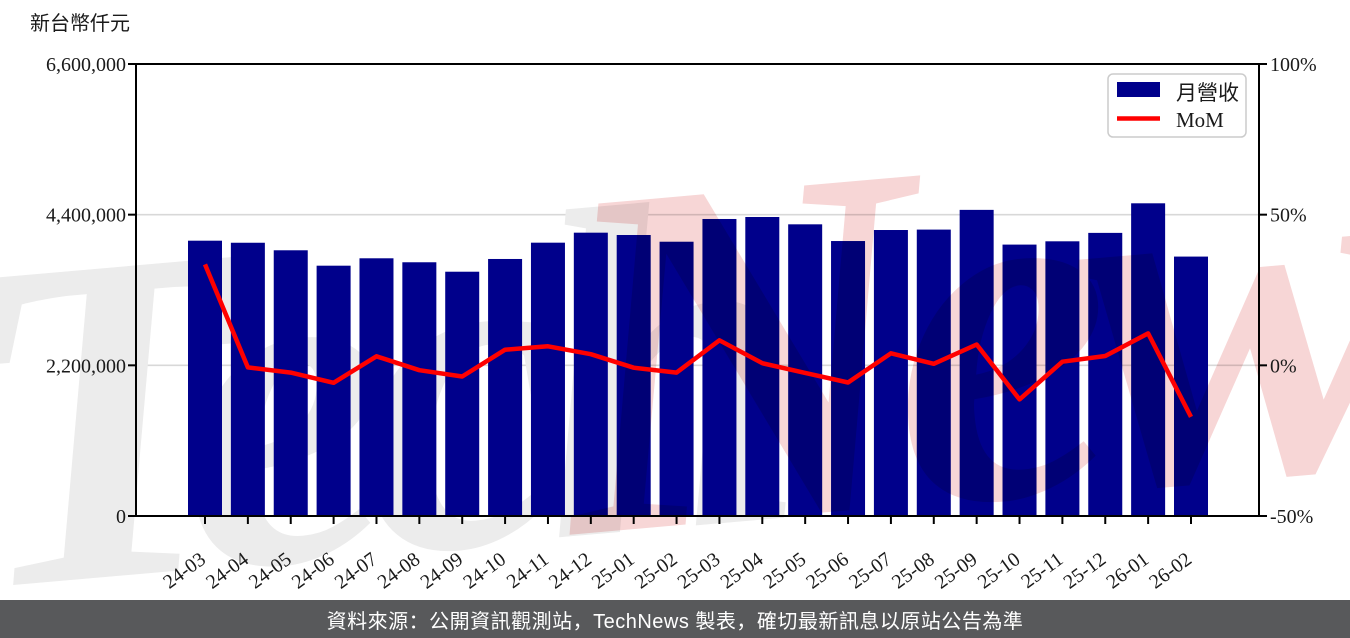 Image resolution: width=1350 pixels, height=638 pixels. Describe the element at coordinates (1293, 65) in the screenshot. I see `right-axis-tick-label: 100%` at that location.